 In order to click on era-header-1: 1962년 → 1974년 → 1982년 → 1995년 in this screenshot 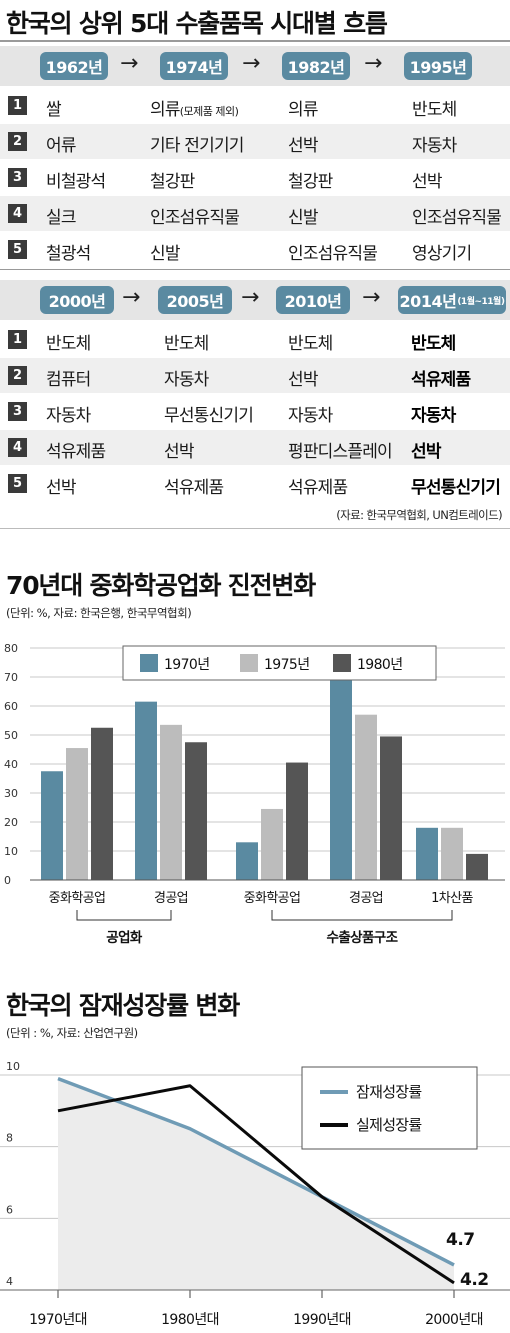, I will do `click(255, 66)`.